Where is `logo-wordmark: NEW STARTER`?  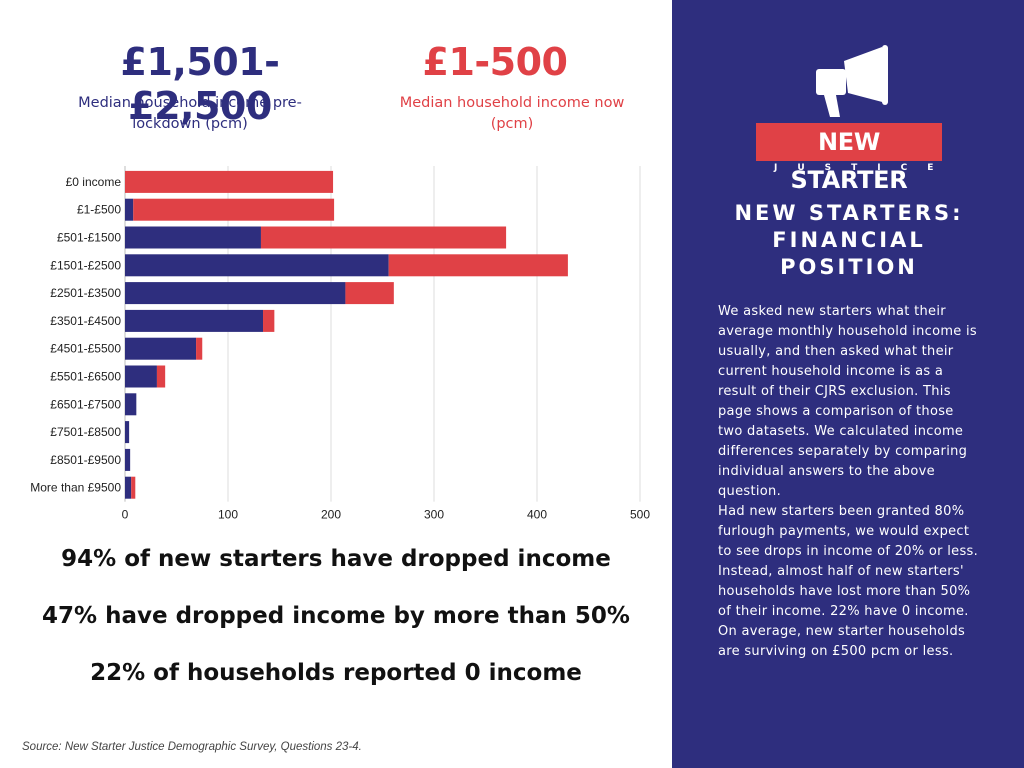
logo-wordmark: NEW STARTER is located at coordinates (849, 158).